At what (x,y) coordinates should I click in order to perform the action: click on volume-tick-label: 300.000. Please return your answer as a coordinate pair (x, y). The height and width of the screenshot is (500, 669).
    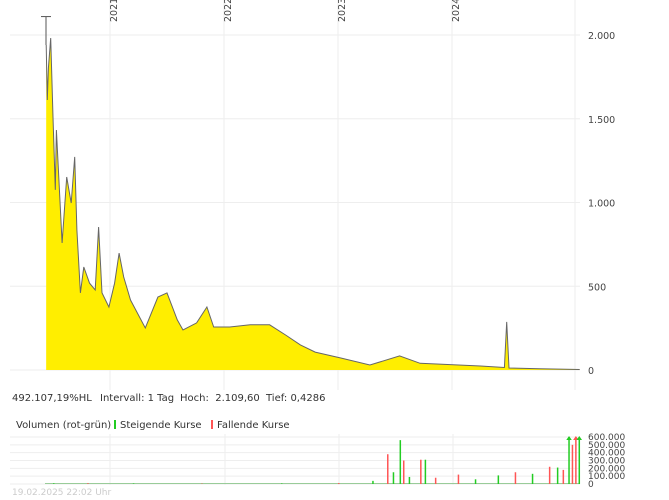
    Looking at the image, I should click on (606, 462).